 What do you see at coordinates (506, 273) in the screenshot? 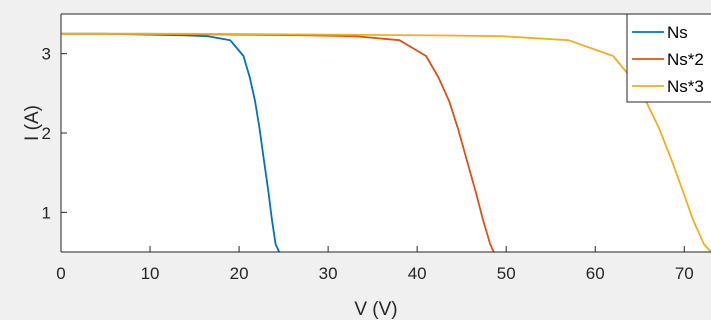
I see `x-tick-label: 50` at bounding box center [506, 273].